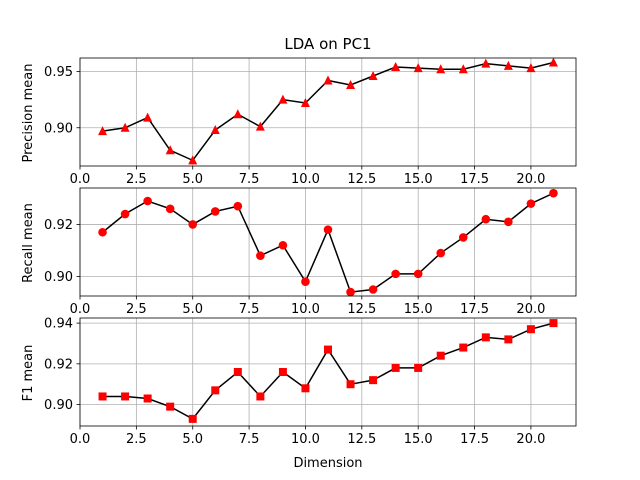 This screenshot has height=480, width=640. What do you see at coordinates (80, 179) in the screenshot?
I see `precision-x-tick-label: 0.0` at bounding box center [80, 179].